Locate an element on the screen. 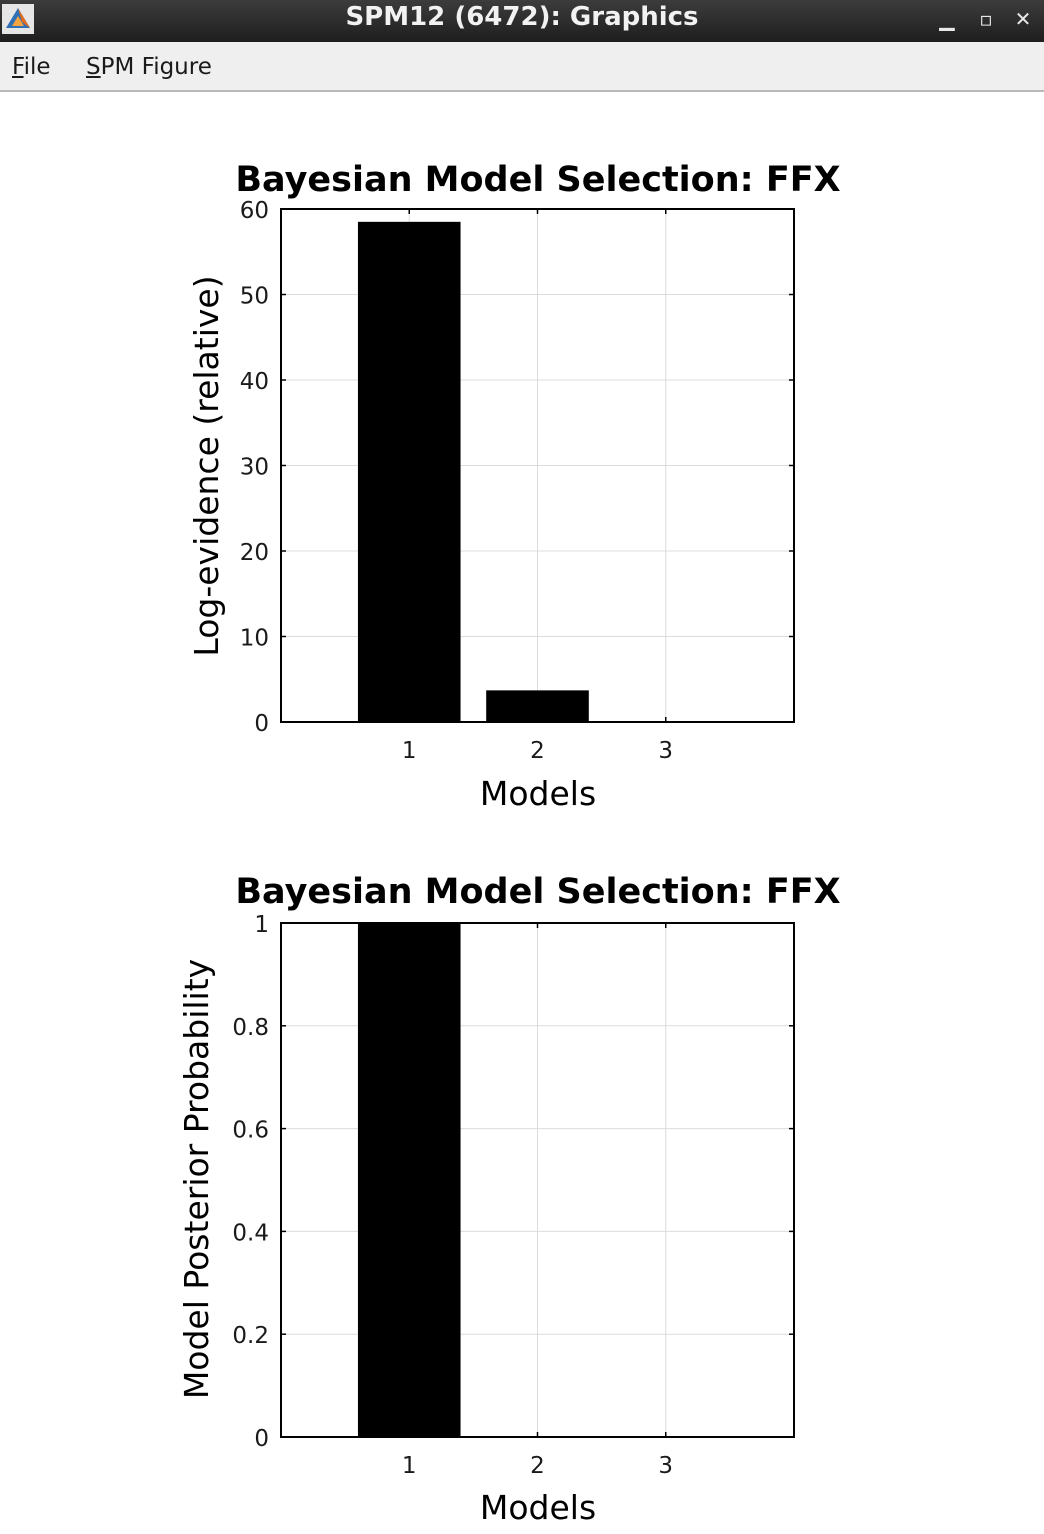  menu-file-label: ile is located at coordinates (37, 67).